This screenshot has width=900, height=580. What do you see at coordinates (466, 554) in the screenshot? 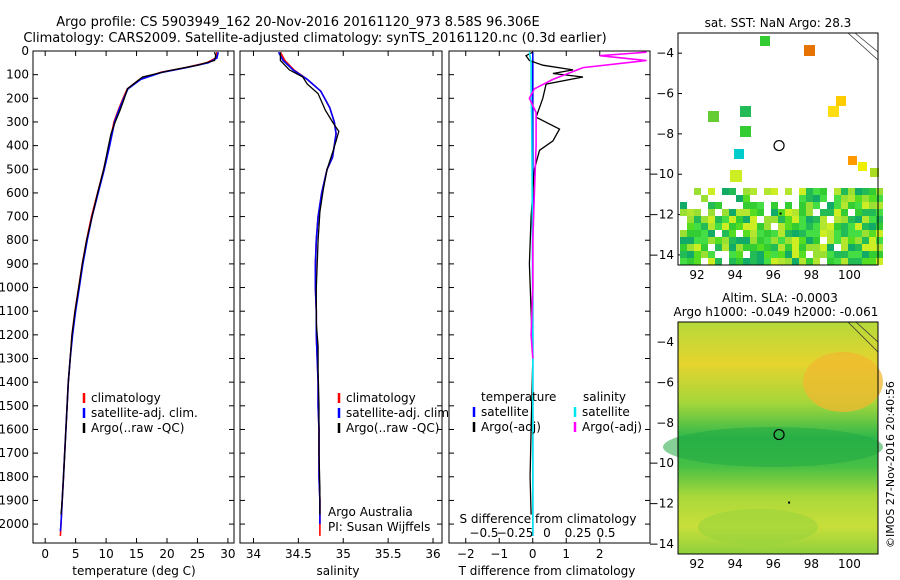
I see `x-tick-label: −2` at bounding box center [466, 554].